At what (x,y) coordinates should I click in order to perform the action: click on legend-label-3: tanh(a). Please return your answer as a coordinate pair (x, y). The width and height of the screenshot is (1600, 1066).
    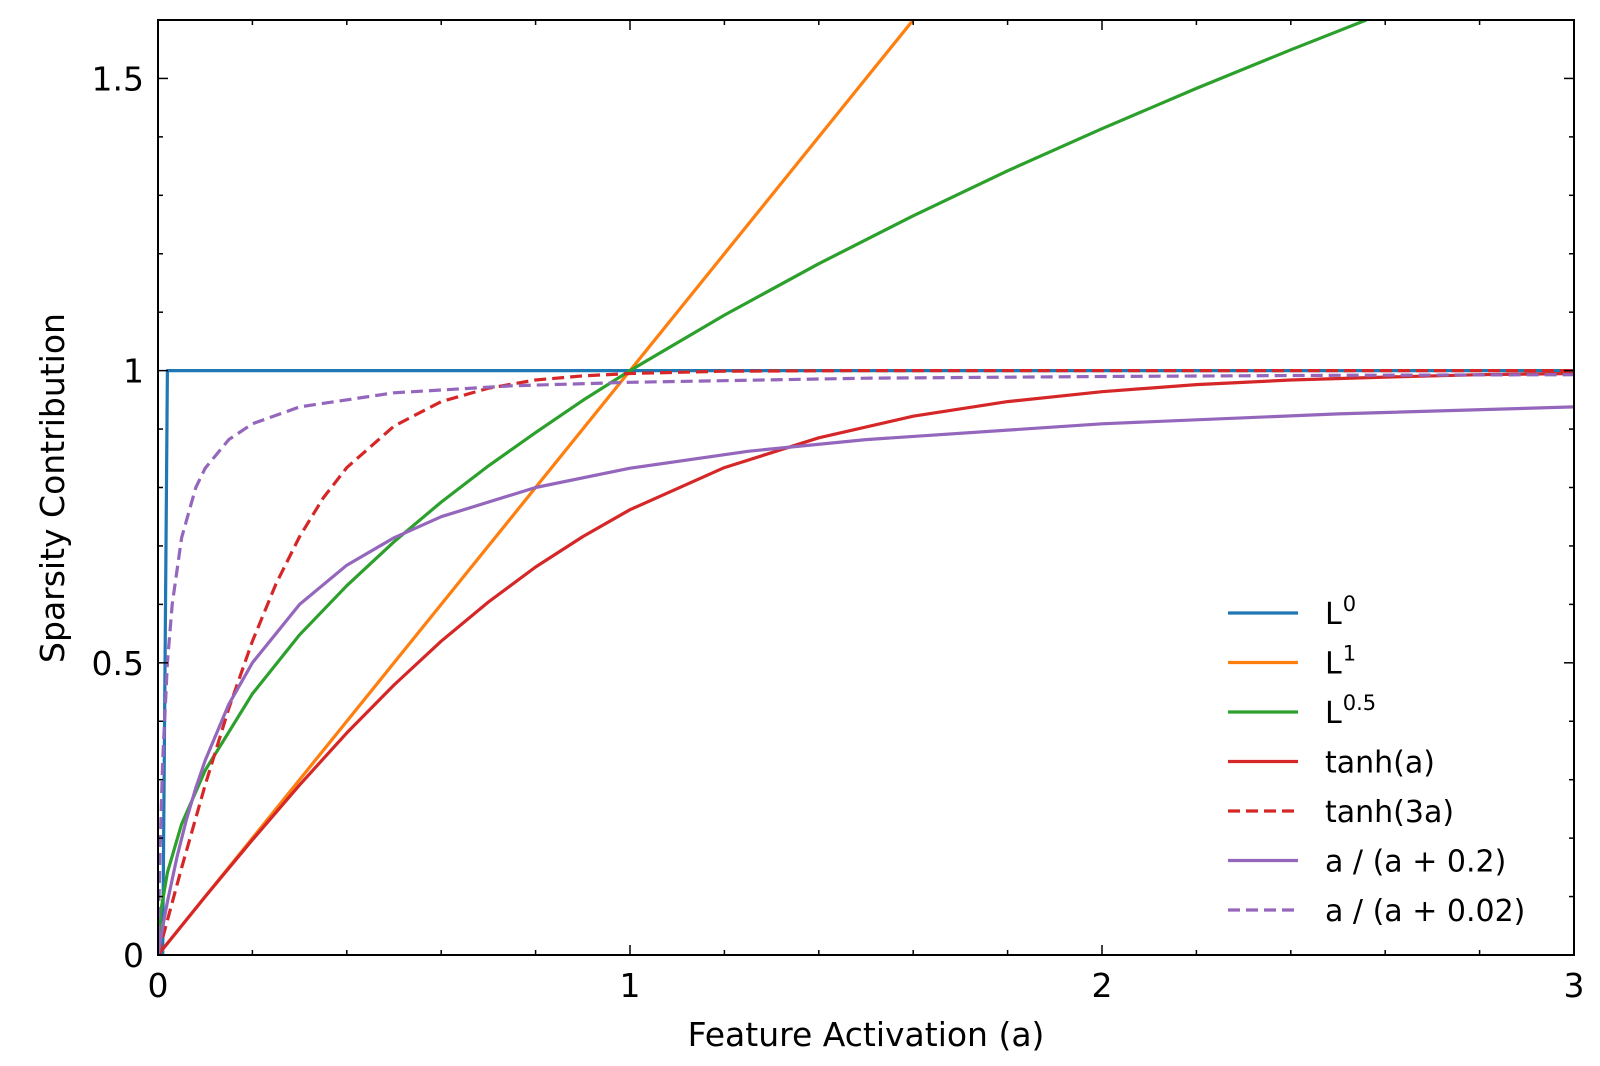
    Looking at the image, I should click on (1380, 763).